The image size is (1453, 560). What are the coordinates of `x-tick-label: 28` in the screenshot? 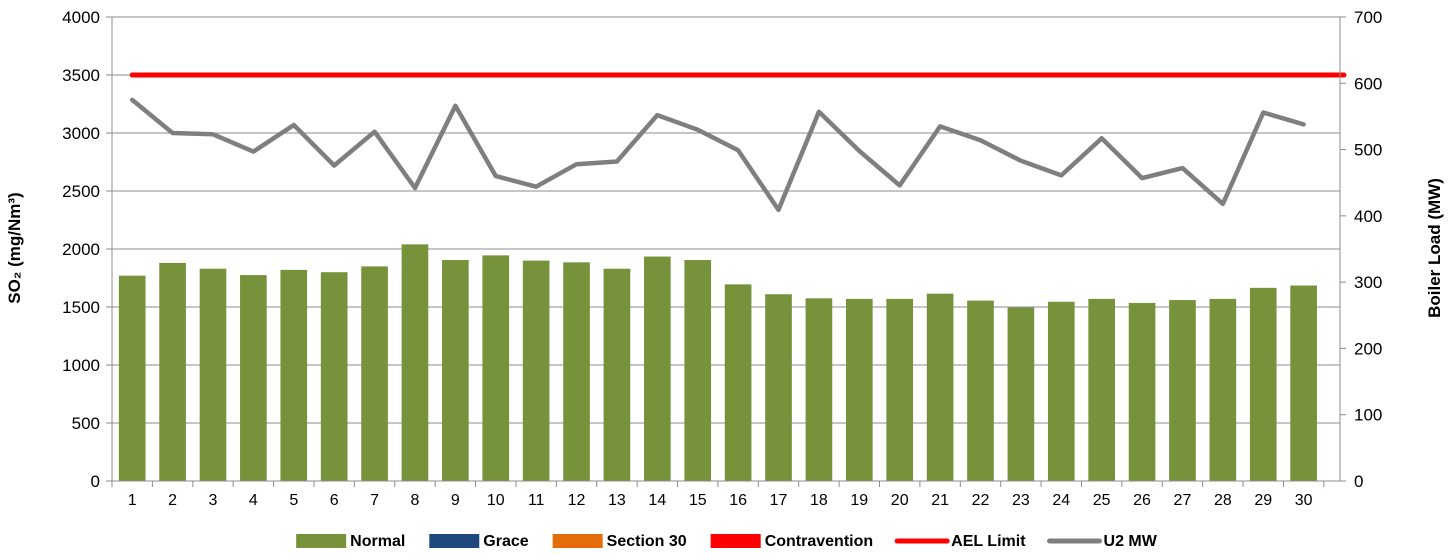 It's located at (1223, 500).